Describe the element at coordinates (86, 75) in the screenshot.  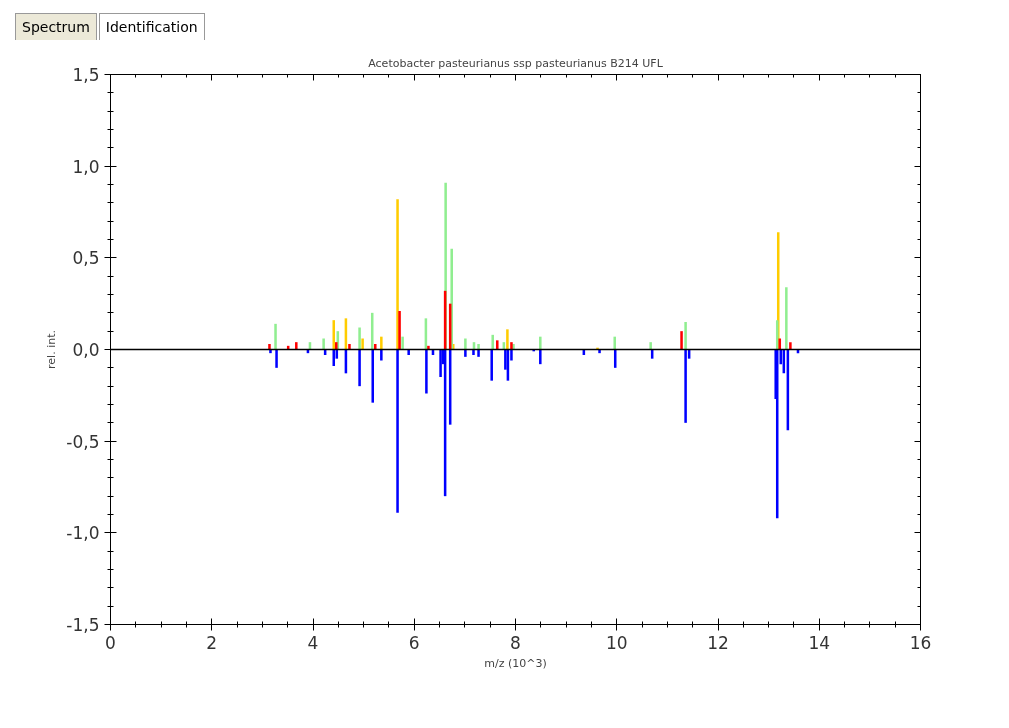
I see `y-tick-label: 1,5` at that location.